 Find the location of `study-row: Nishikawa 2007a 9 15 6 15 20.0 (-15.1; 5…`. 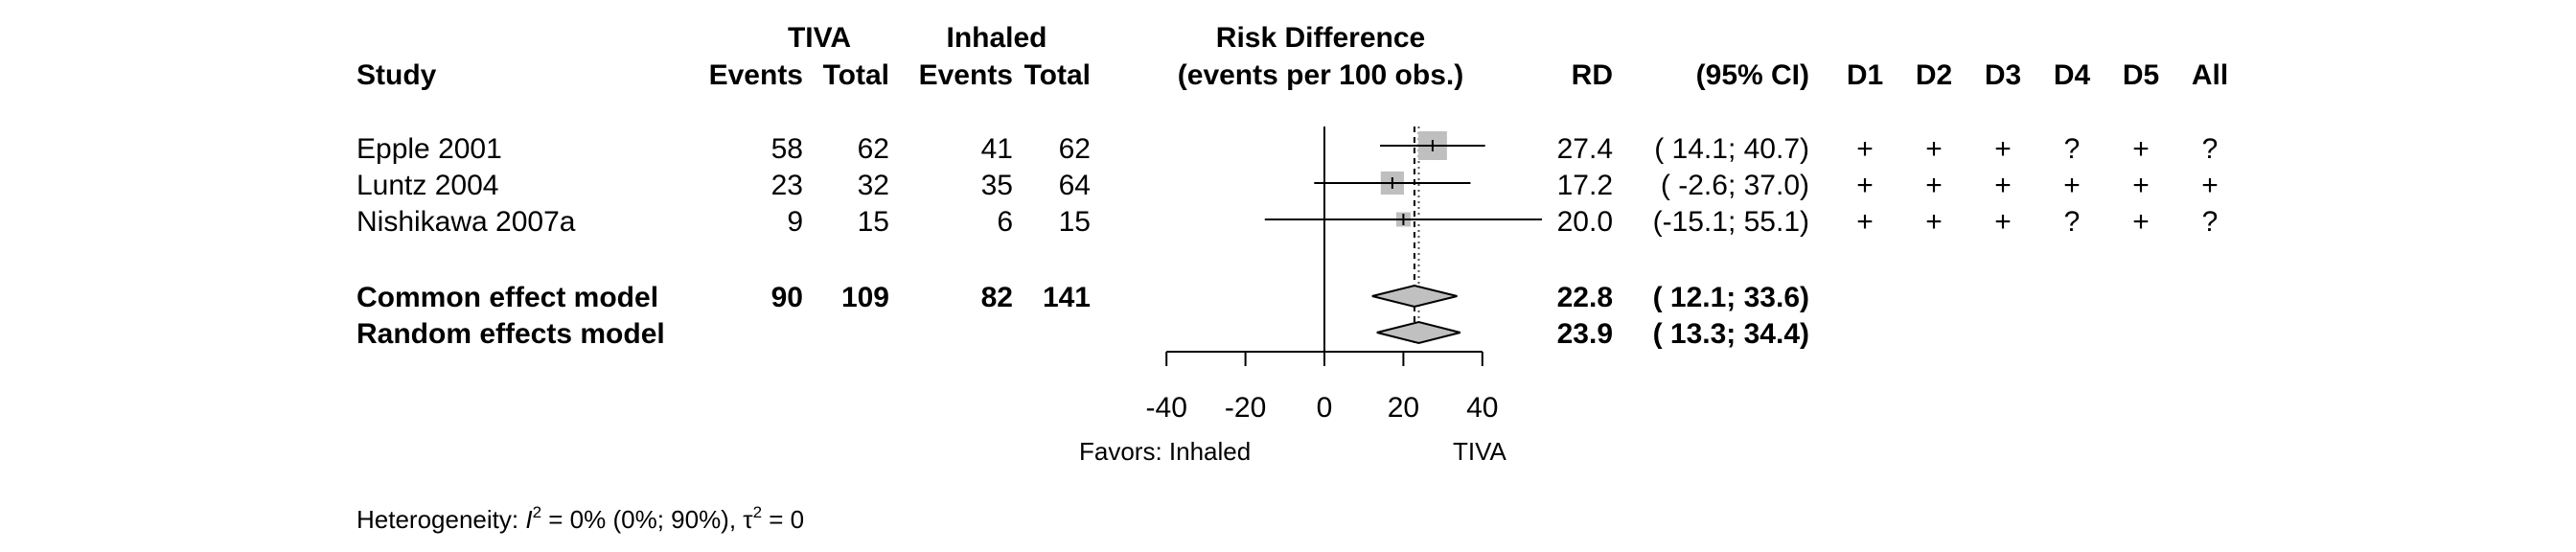

study-row: Nishikawa 2007a 9 15 6 15 20.0 (-15.1; 5… is located at coordinates (1287, 222).